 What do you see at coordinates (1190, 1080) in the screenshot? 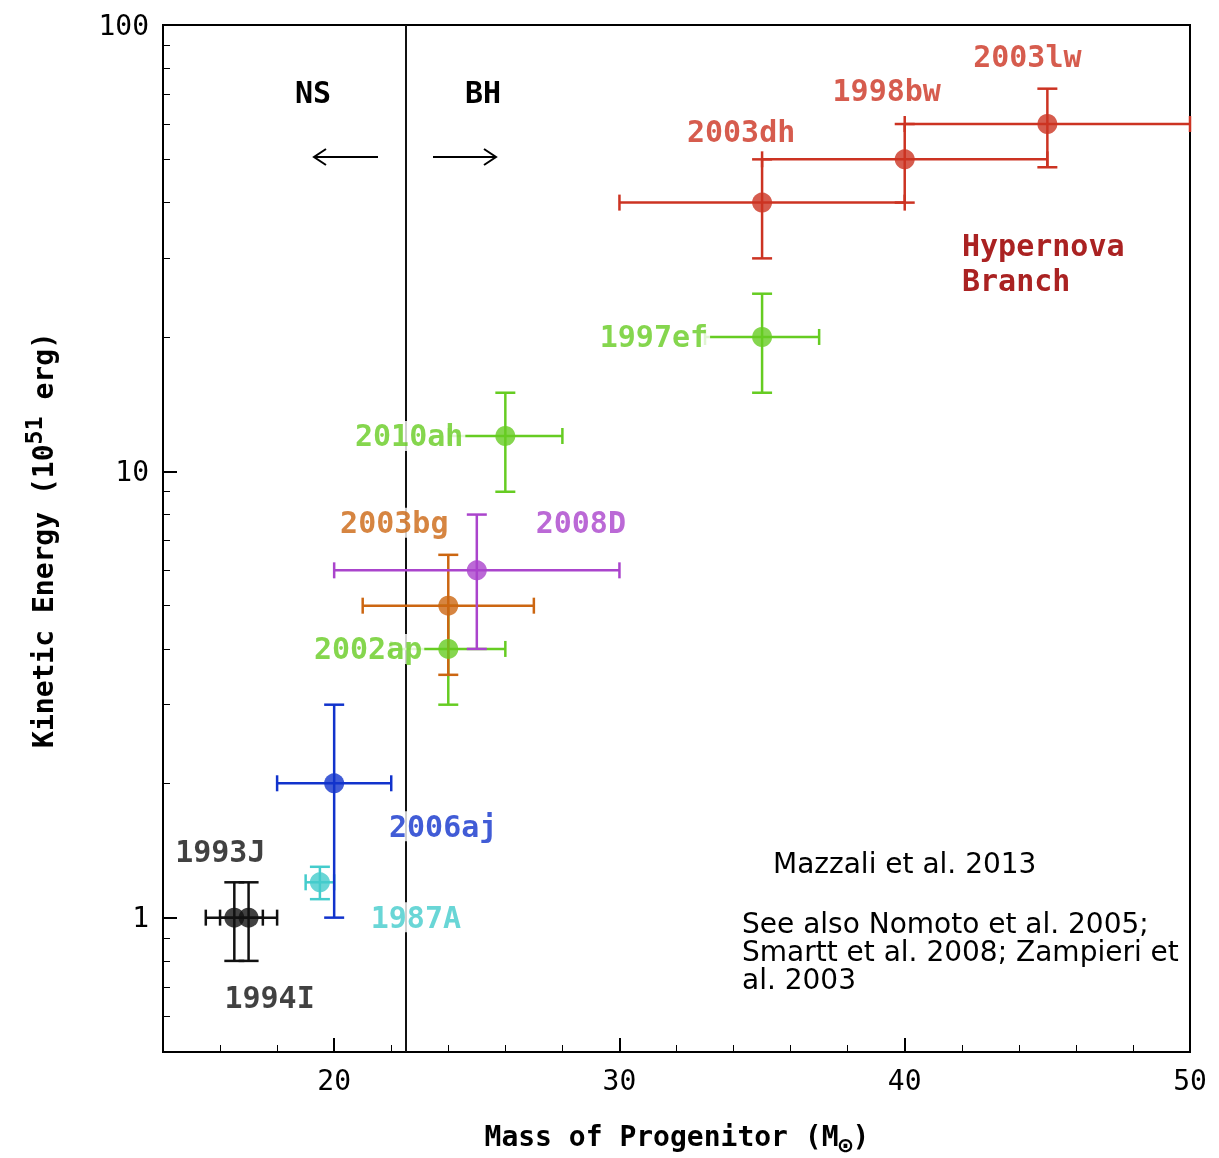
I see `x-tick-label: 50` at bounding box center [1190, 1080].